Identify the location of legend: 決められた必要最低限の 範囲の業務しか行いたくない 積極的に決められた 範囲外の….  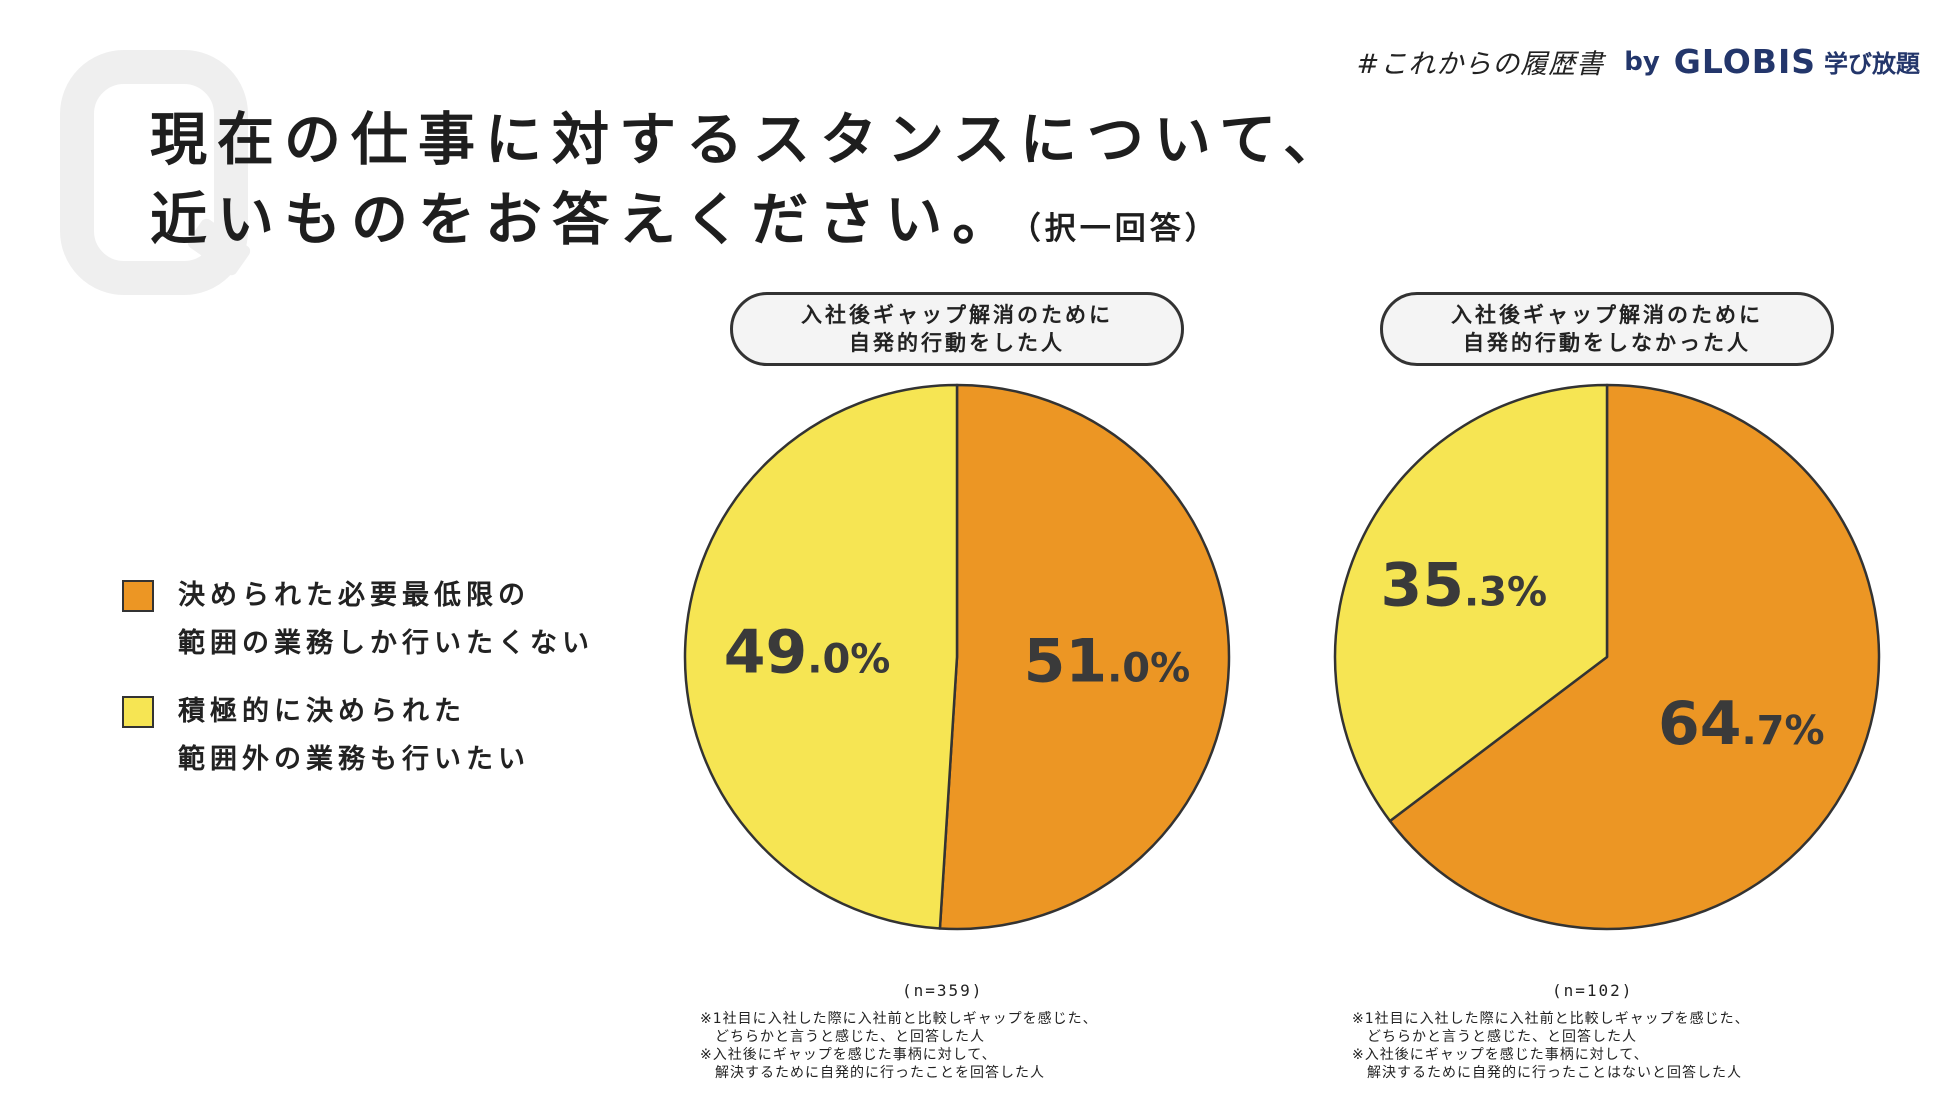
(358, 688).